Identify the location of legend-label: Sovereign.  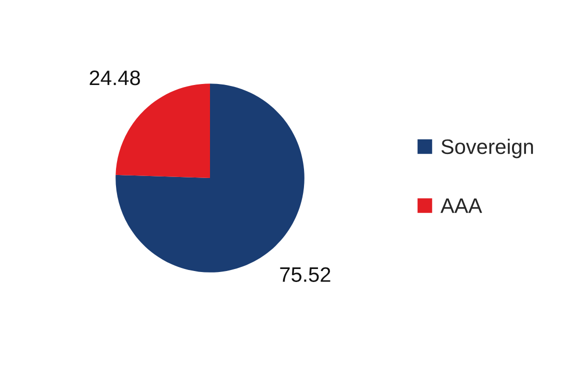
(487, 148).